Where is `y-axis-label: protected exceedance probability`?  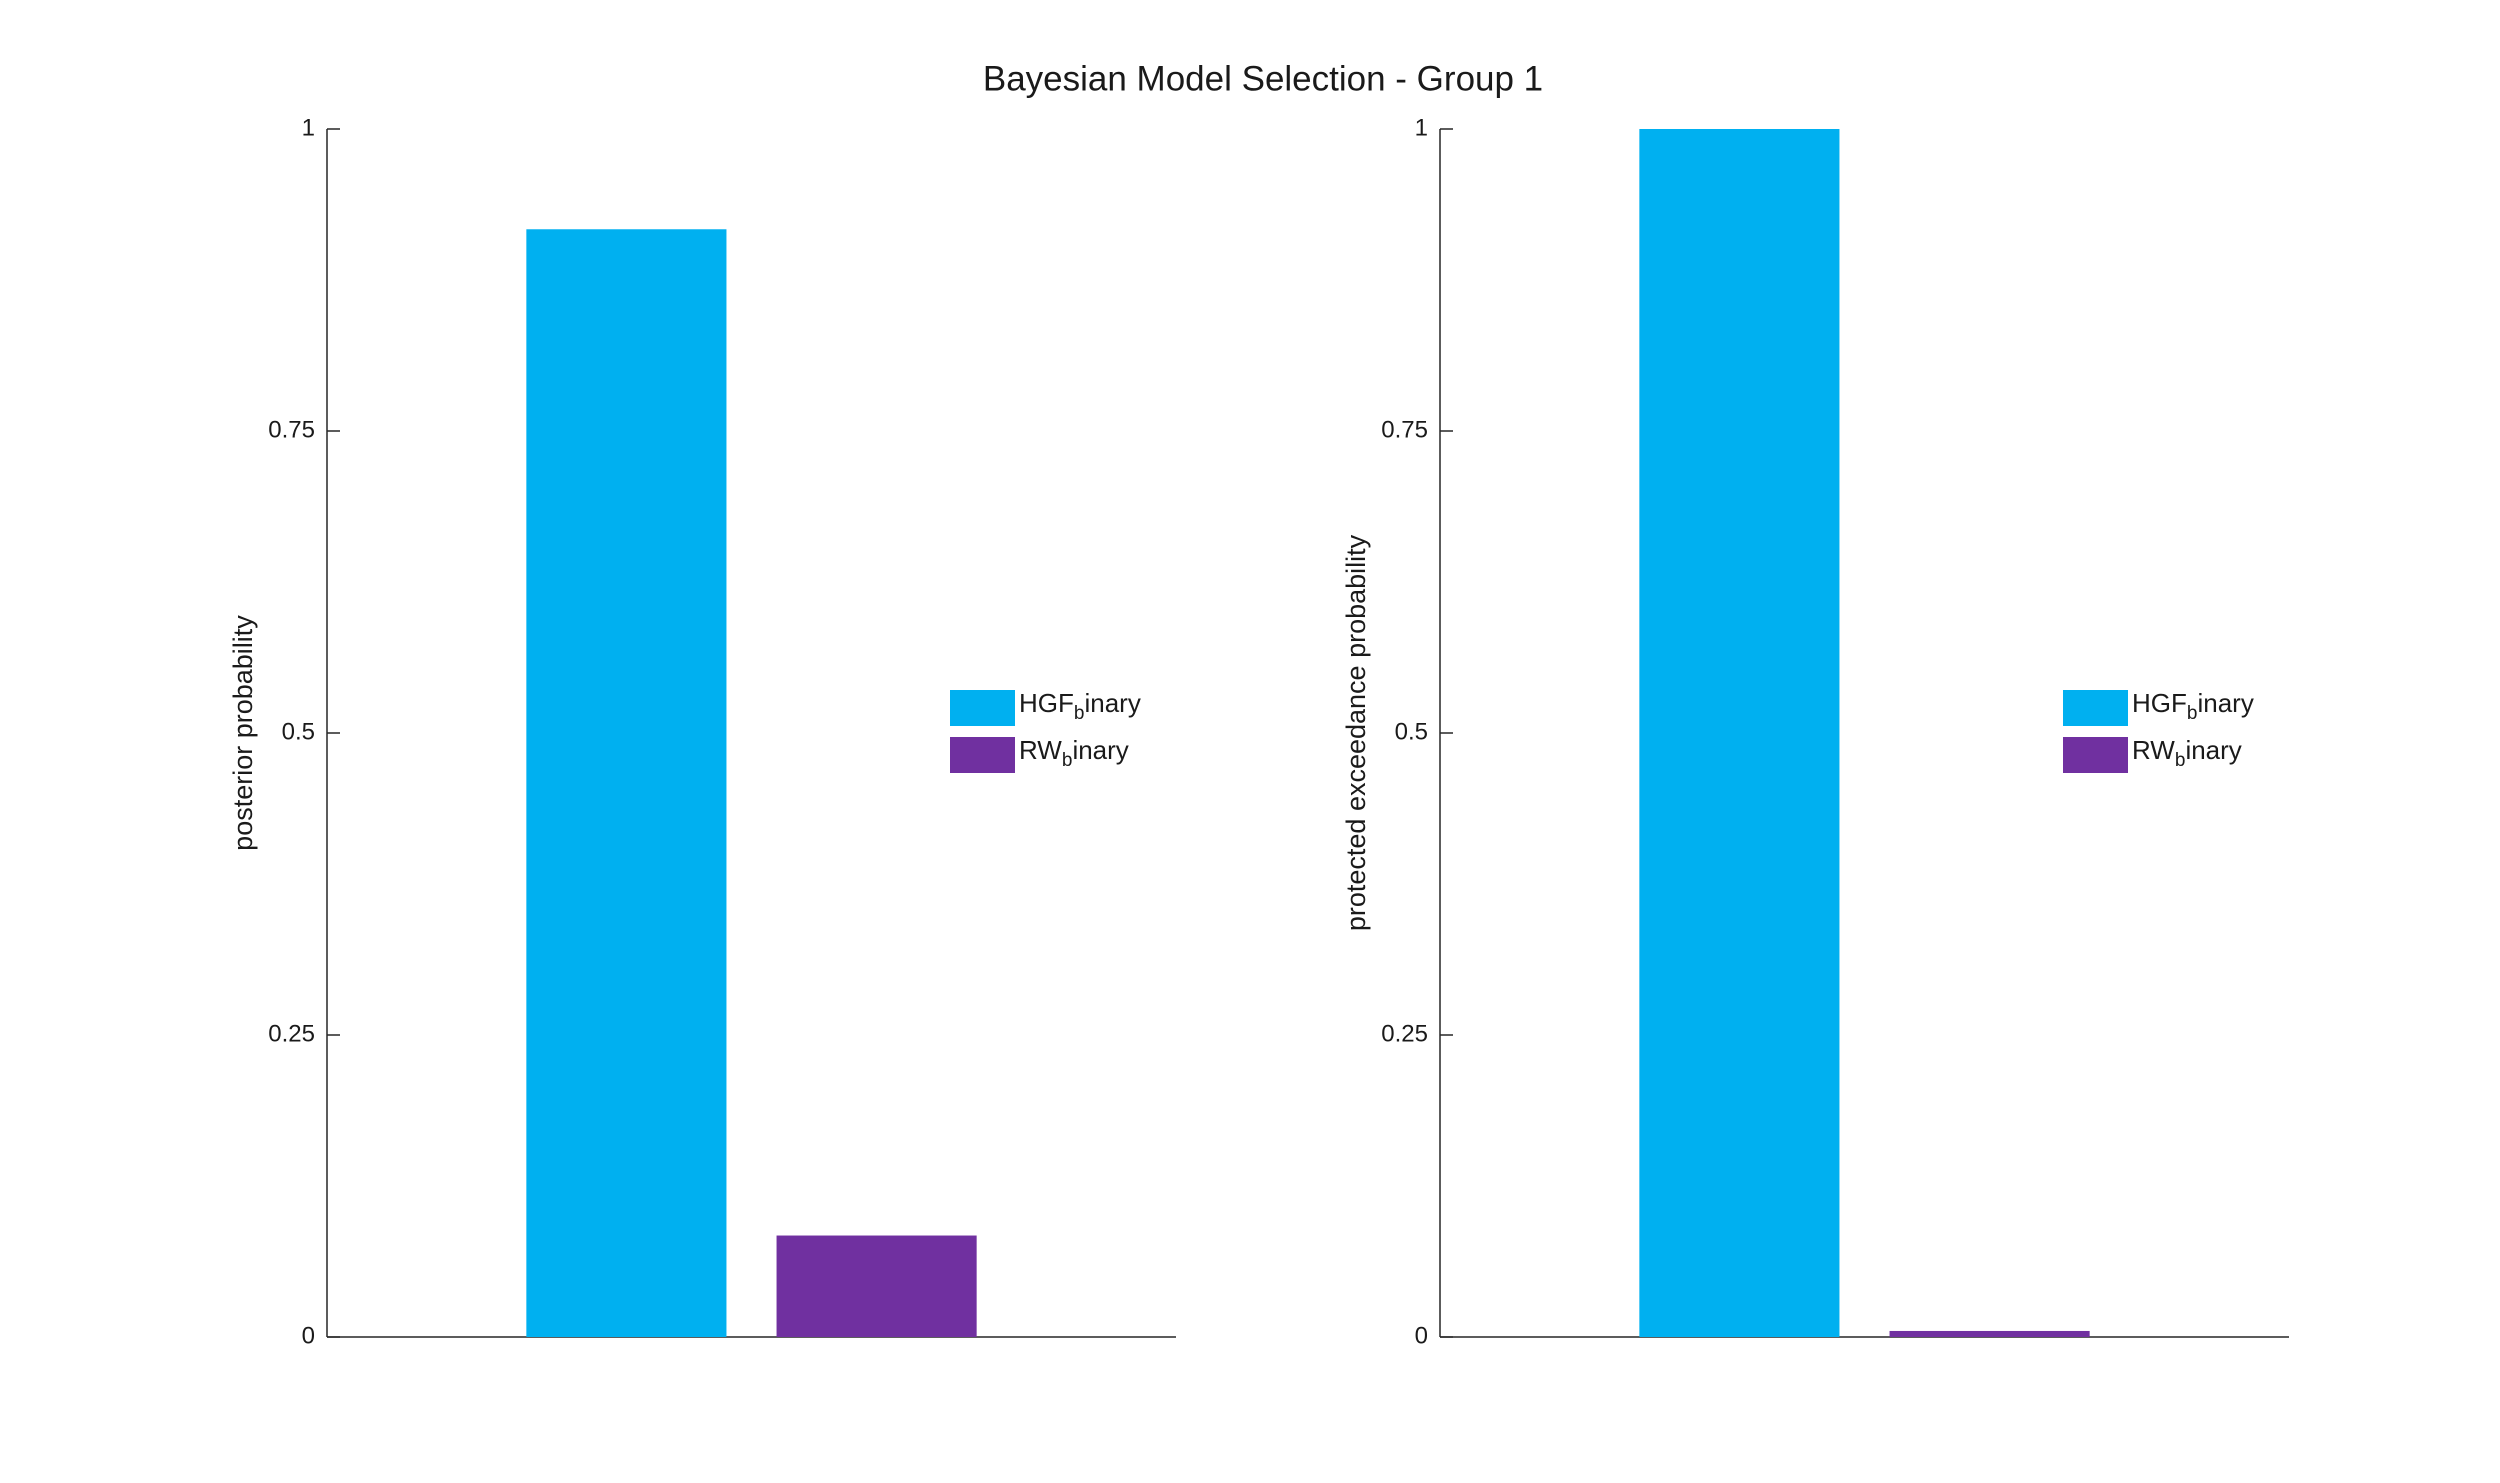 y-axis-label: protected exceedance probability is located at coordinates (1356, 732).